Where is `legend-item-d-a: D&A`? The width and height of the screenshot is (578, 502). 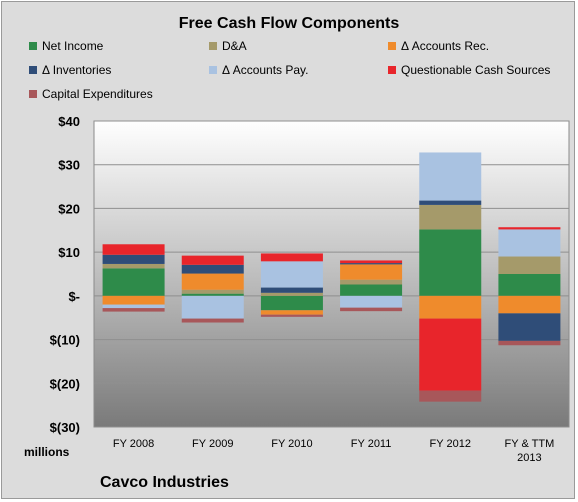 legend-item-d-a: D&A is located at coordinates (228, 46).